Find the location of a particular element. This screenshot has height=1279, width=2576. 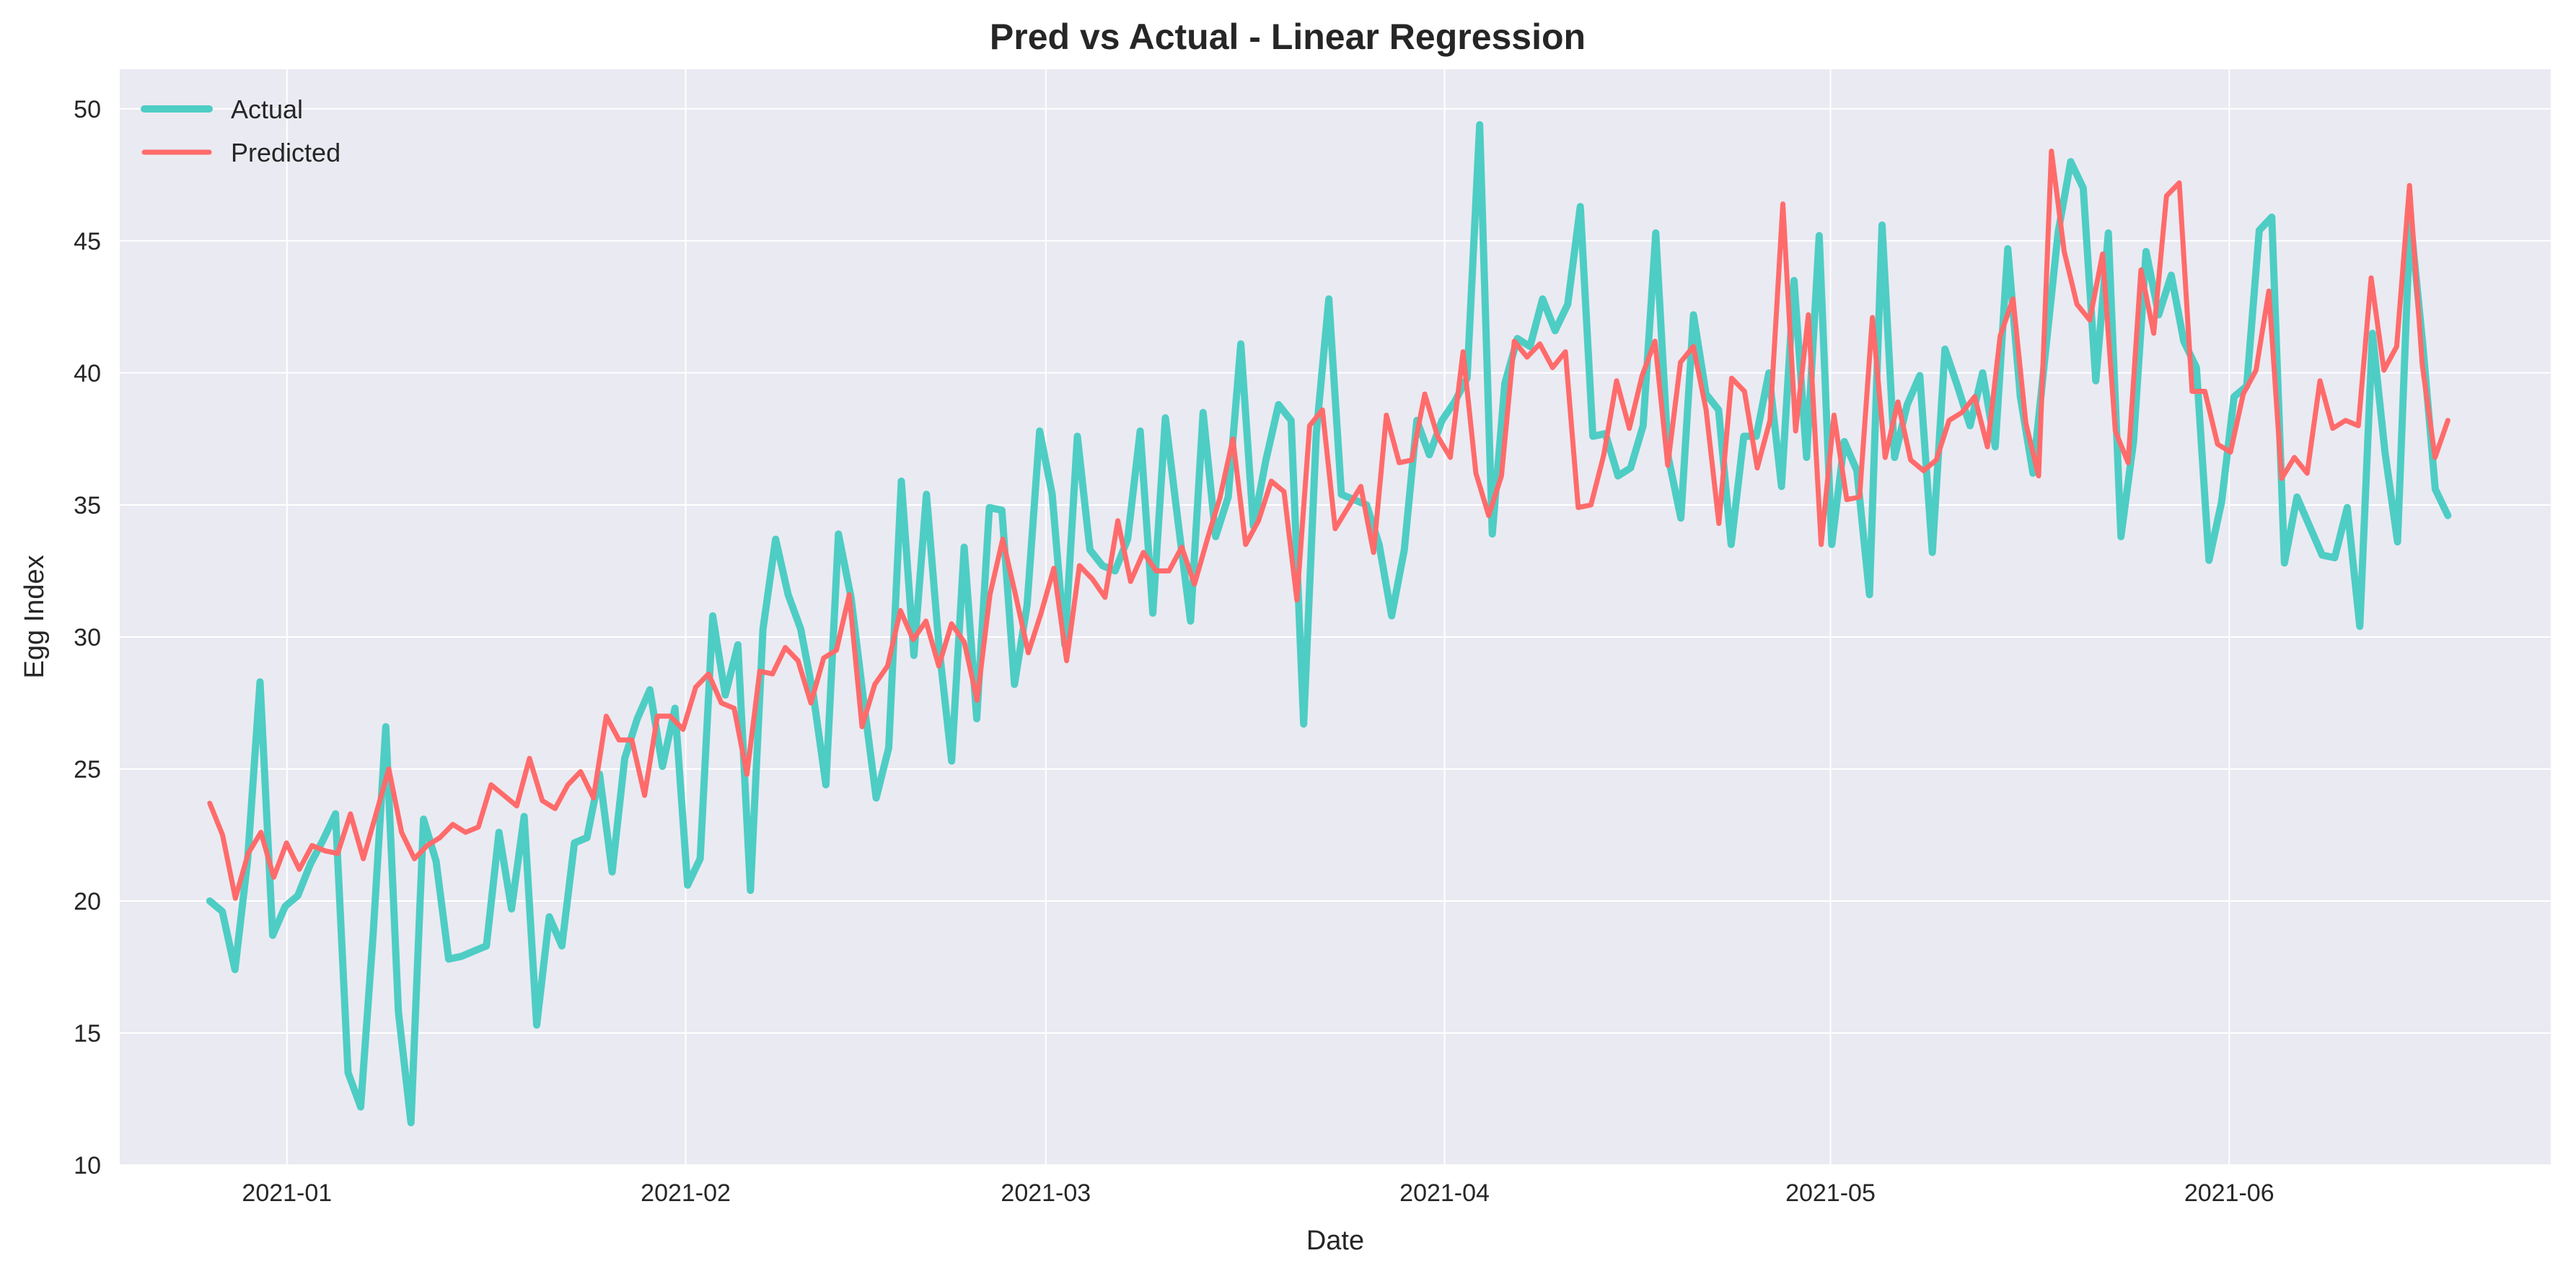

y-tick-label: 30 is located at coordinates (87, 638).